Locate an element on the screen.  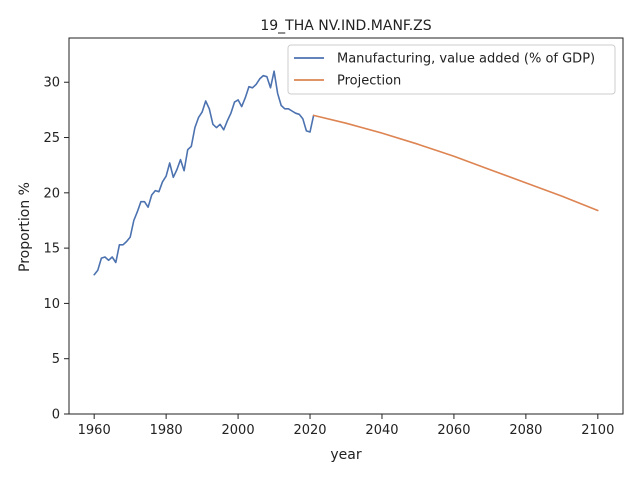
series-line-projection is located at coordinates (455, 163).